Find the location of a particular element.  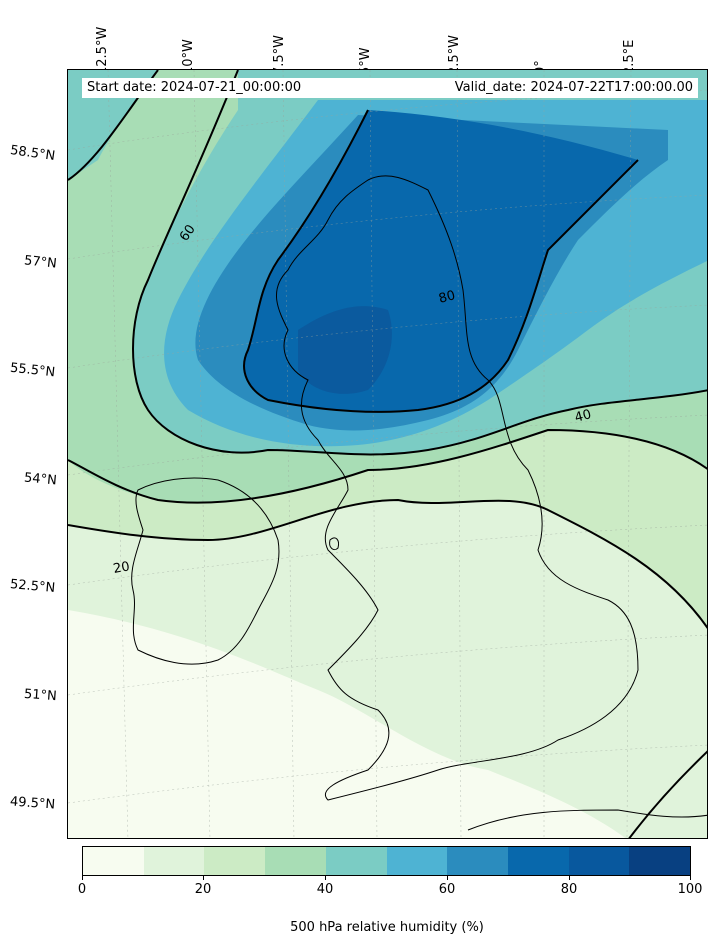

colorbar-tick-label-60: 60 is located at coordinates (447, 889).